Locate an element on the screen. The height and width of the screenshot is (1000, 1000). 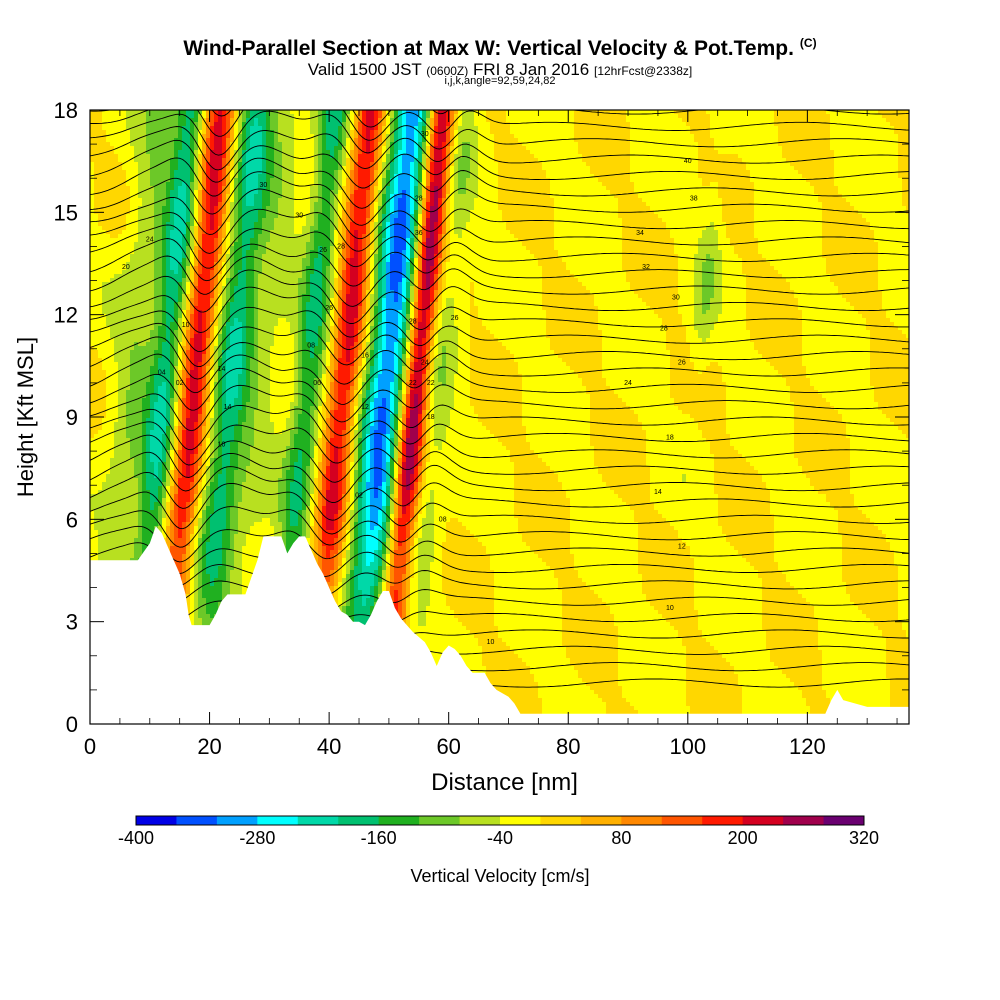
y-tick-label: 12 is located at coordinates (66, 315).